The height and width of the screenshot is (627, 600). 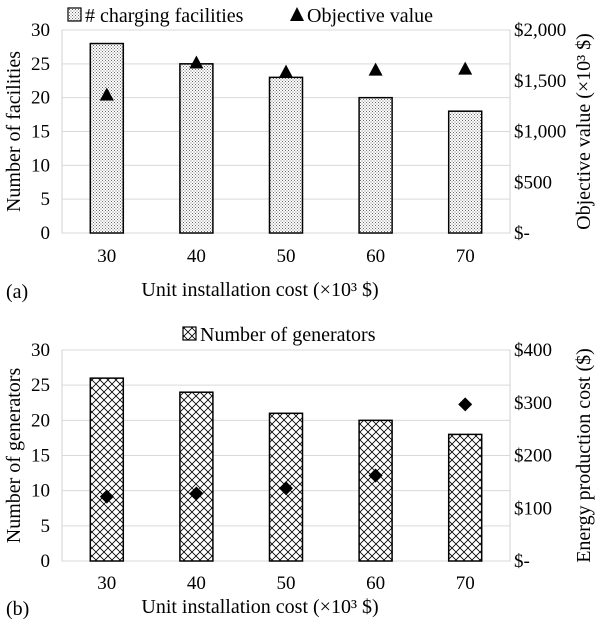 What do you see at coordinates (540, 30) in the screenshot?
I see `y2-tick-label: $2,000` at bounding box center [540, 30].